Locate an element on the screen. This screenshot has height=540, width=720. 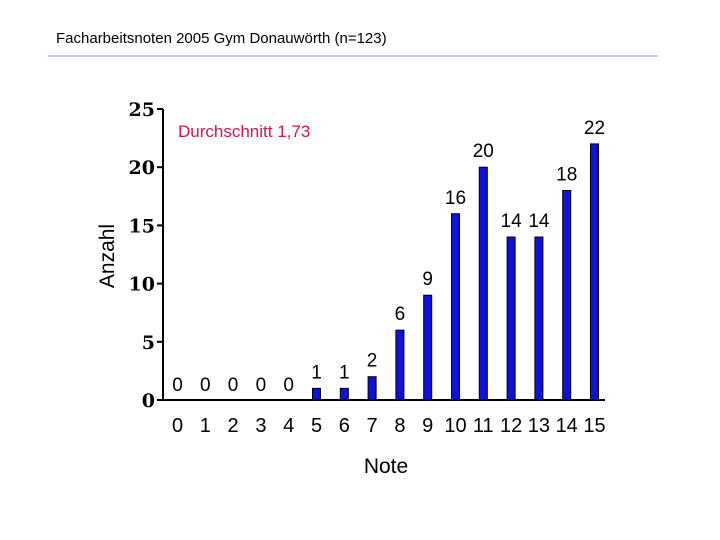
x-tick-label: 0 is located at coordinates (177, 426).